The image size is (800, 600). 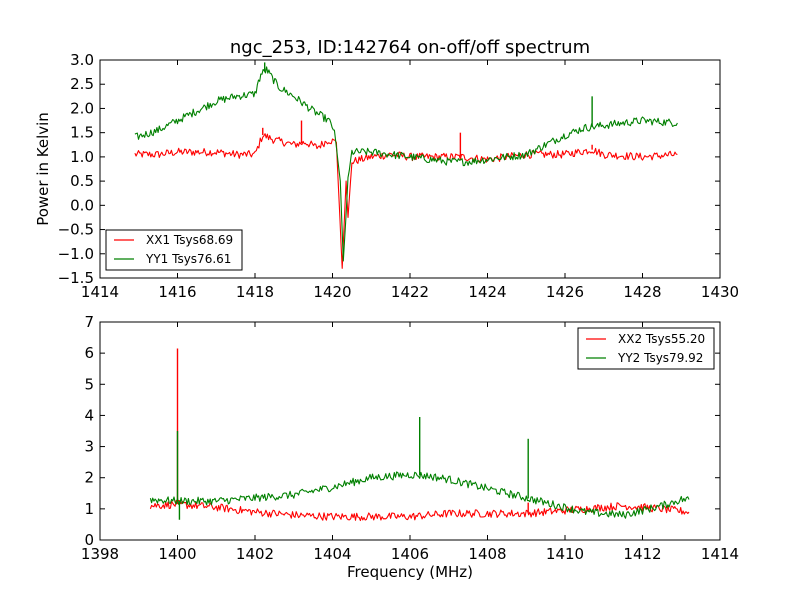 What do you see at coordinates (332, 292) in the screenshot?
I see `x-tick-label: 1420` at bounding box center [332, 292].